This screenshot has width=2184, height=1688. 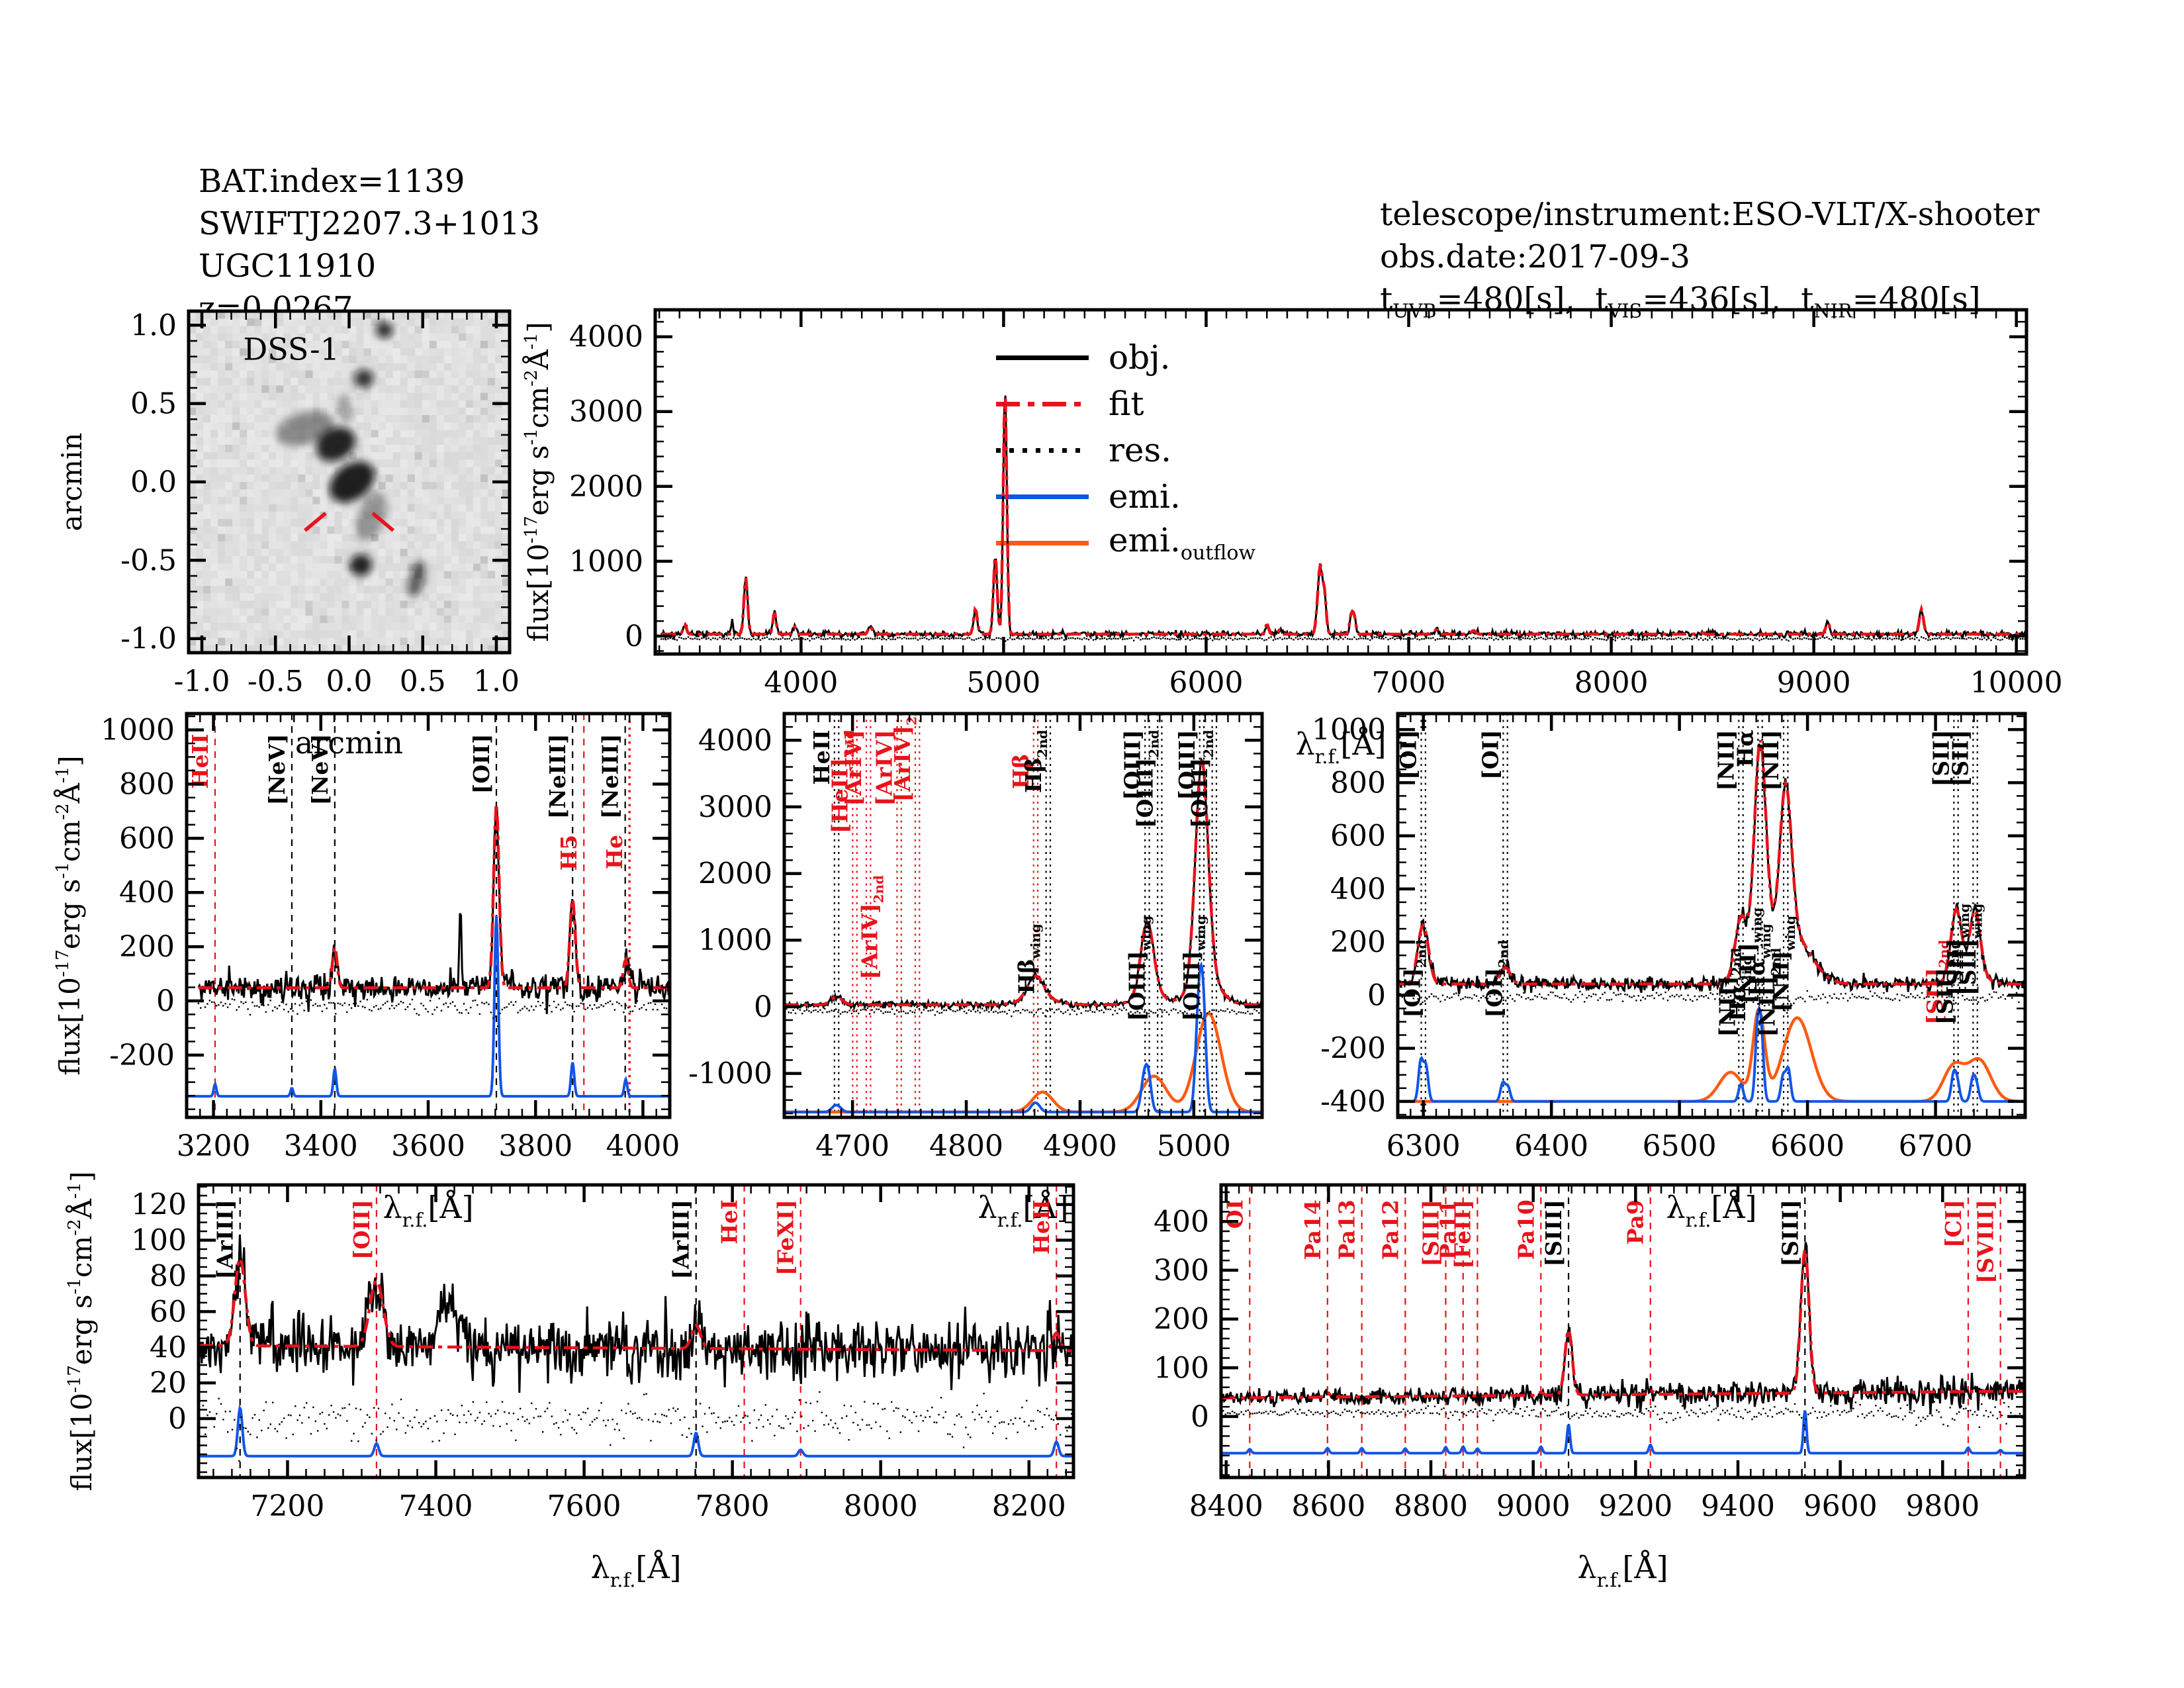 I want to click on x-tick-label: 1.0, so click(x=496, y=681).